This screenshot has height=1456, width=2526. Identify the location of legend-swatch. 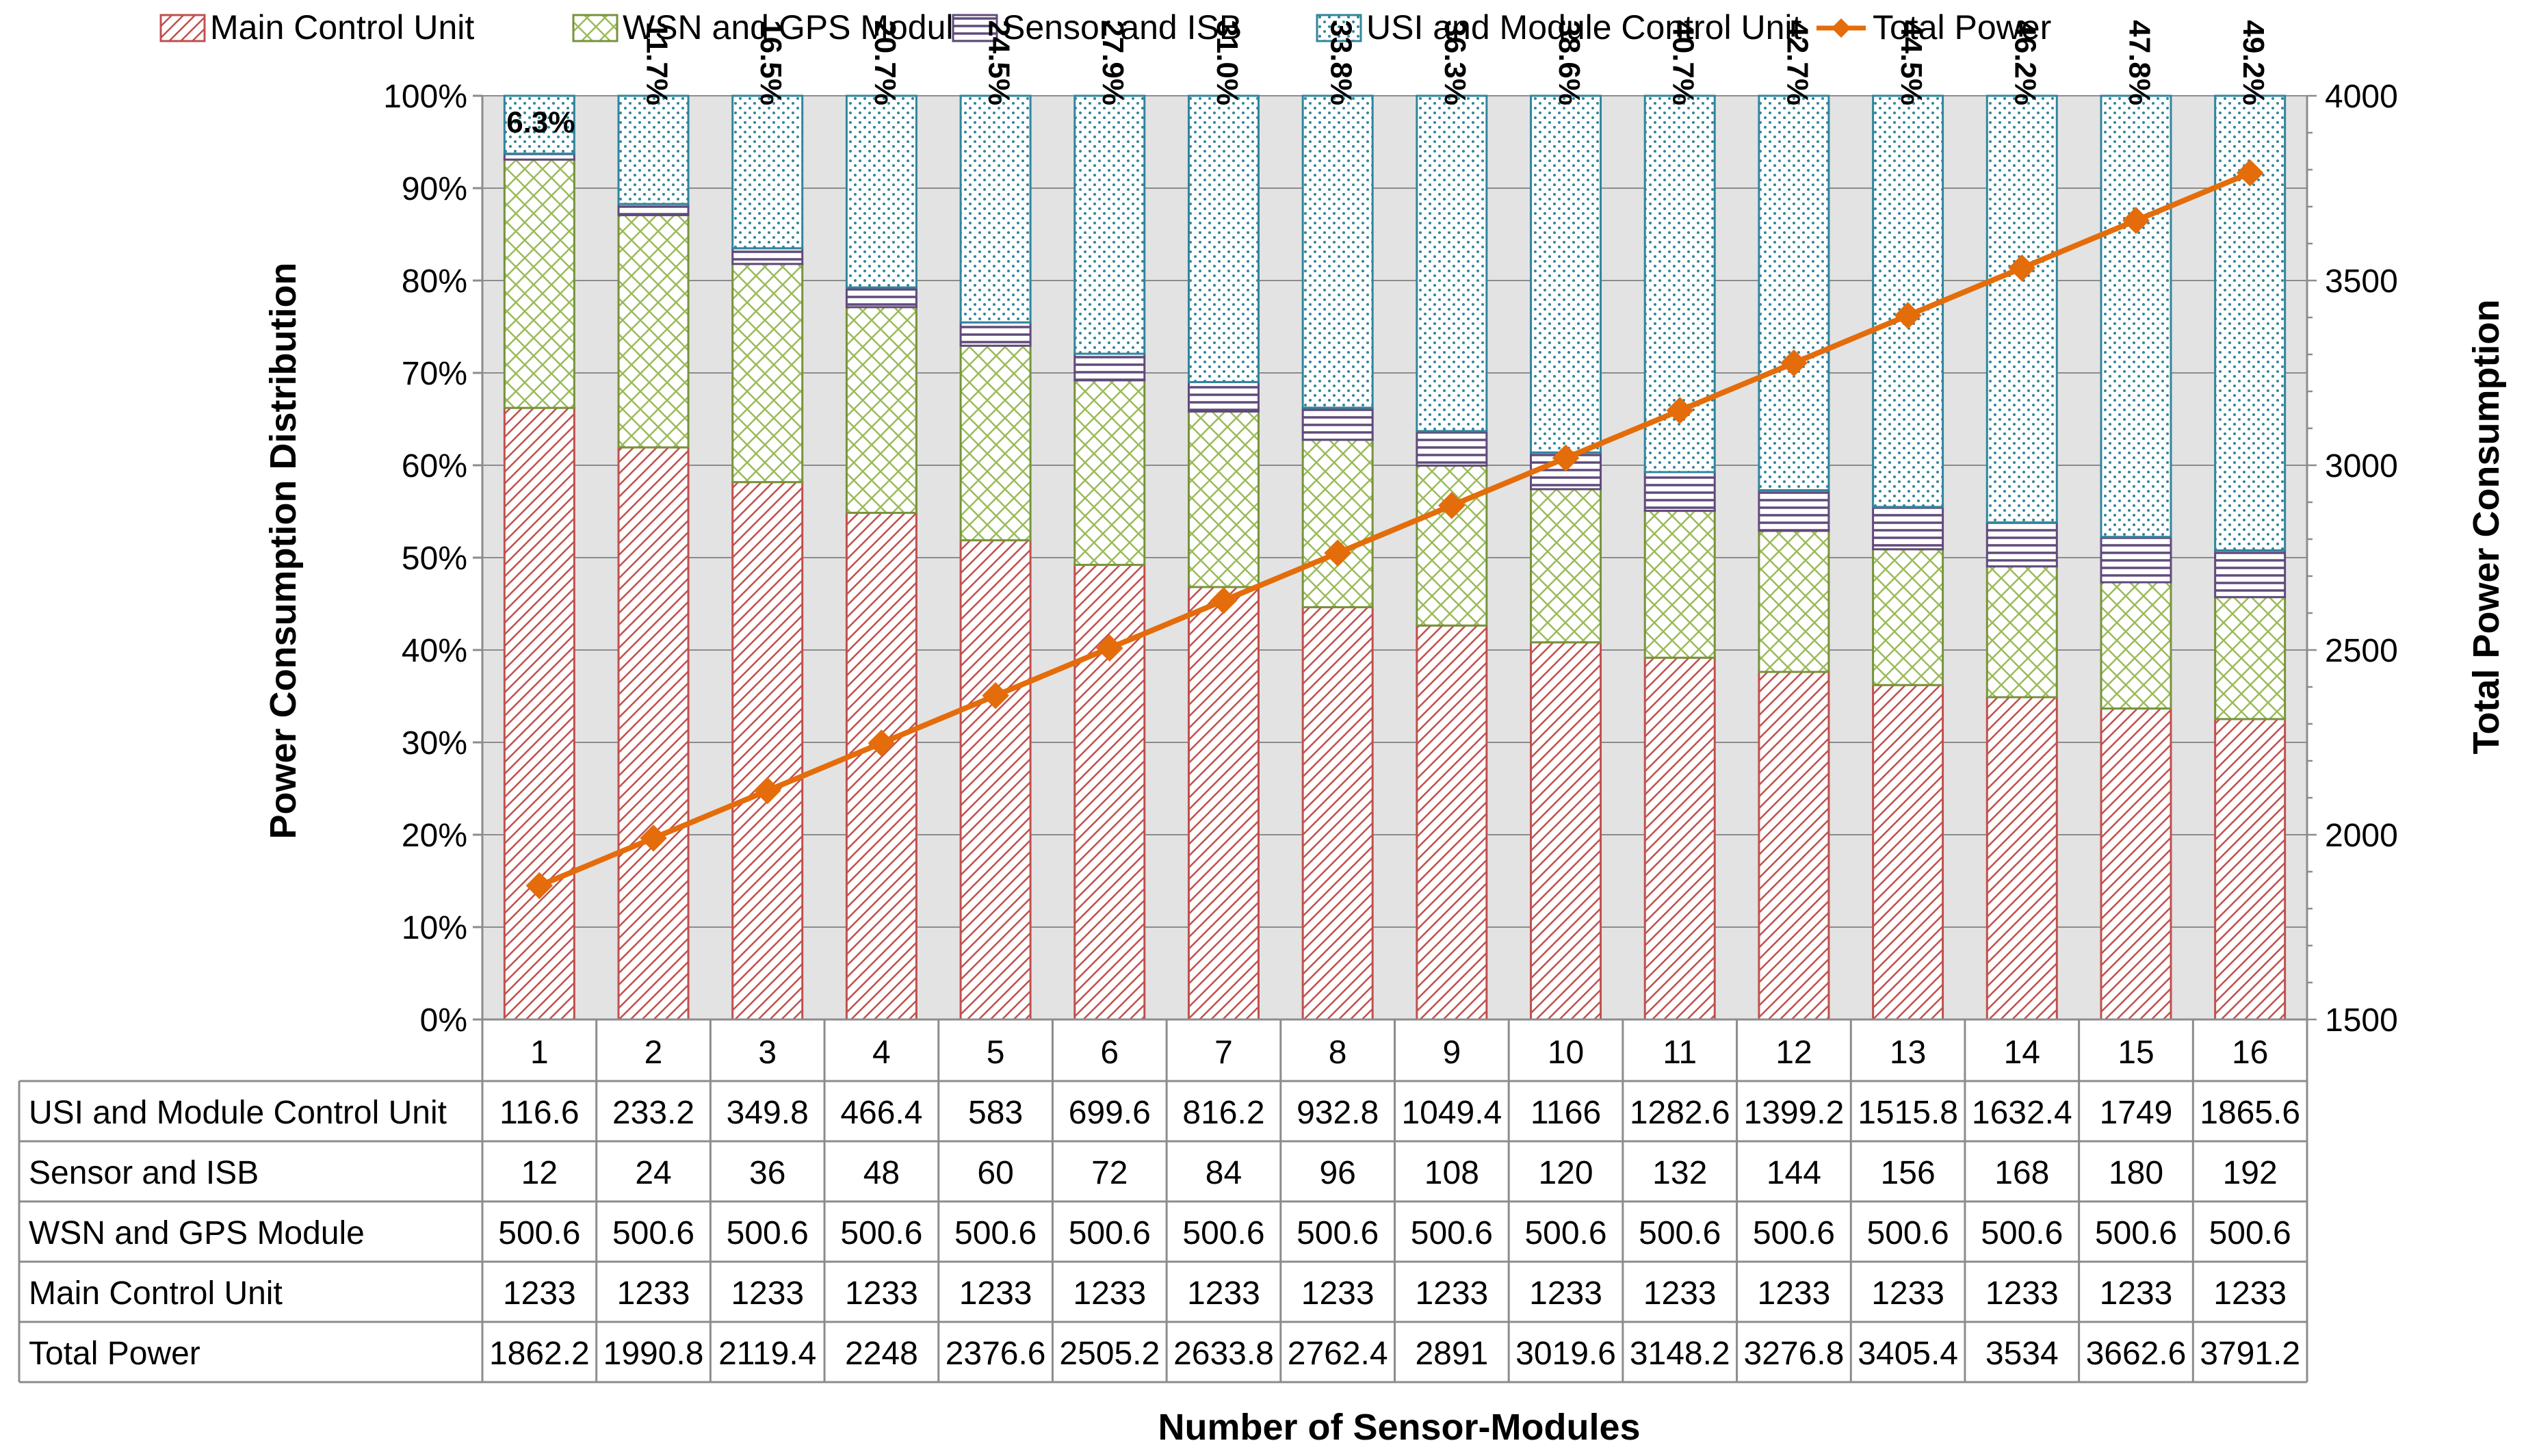
(975, 28).